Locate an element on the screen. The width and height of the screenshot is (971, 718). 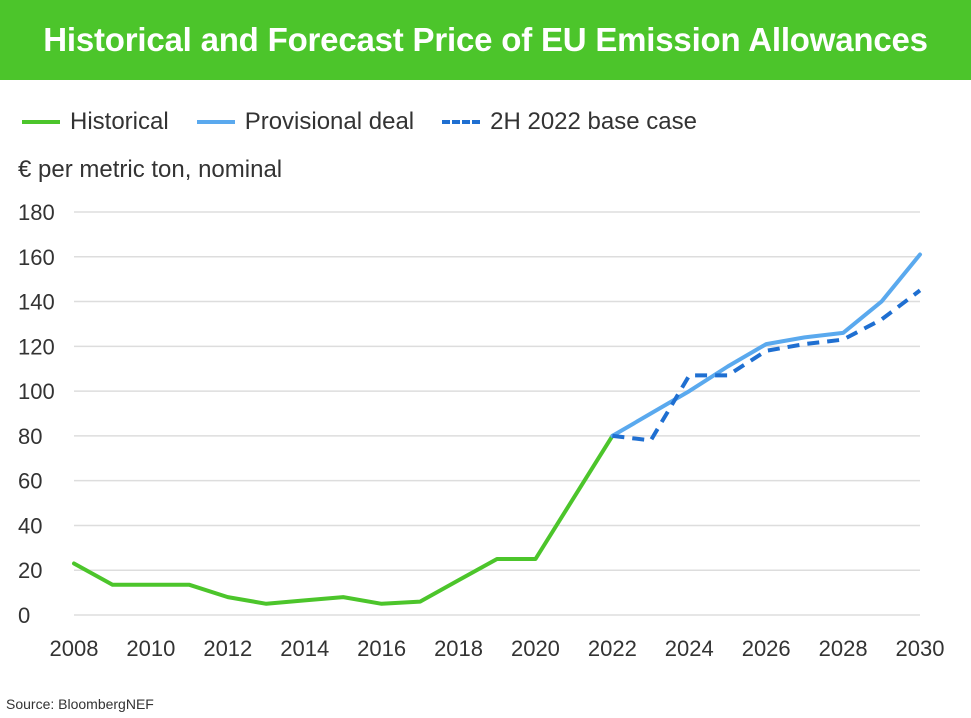
x-tick-label: 2024 is located at coordinates (689, 648).